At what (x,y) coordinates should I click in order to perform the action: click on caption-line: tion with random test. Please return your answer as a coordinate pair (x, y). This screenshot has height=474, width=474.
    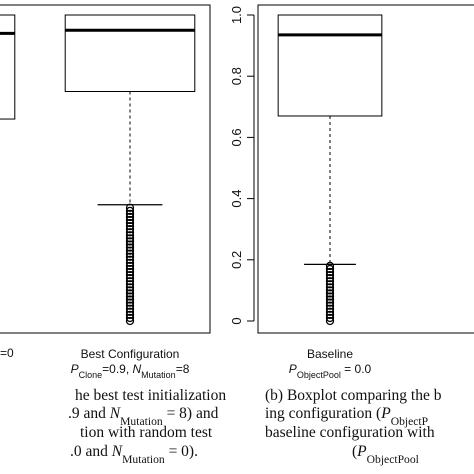
    Looking at the image, I should click on (146, 432).